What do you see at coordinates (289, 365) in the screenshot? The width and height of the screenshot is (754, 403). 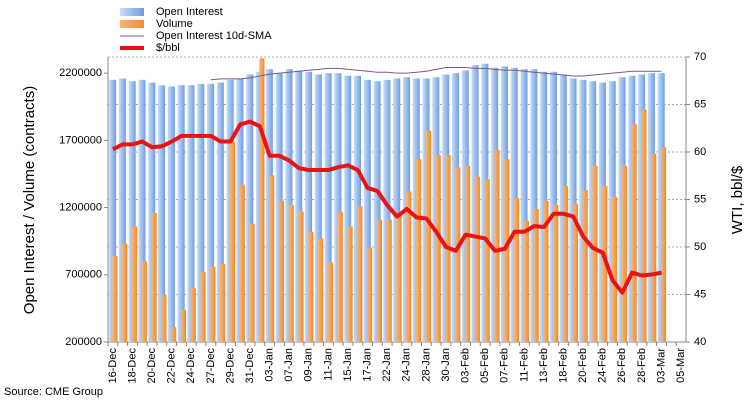 I see `x-tick-label: 07-Jan` at bounding box center [289, 365].